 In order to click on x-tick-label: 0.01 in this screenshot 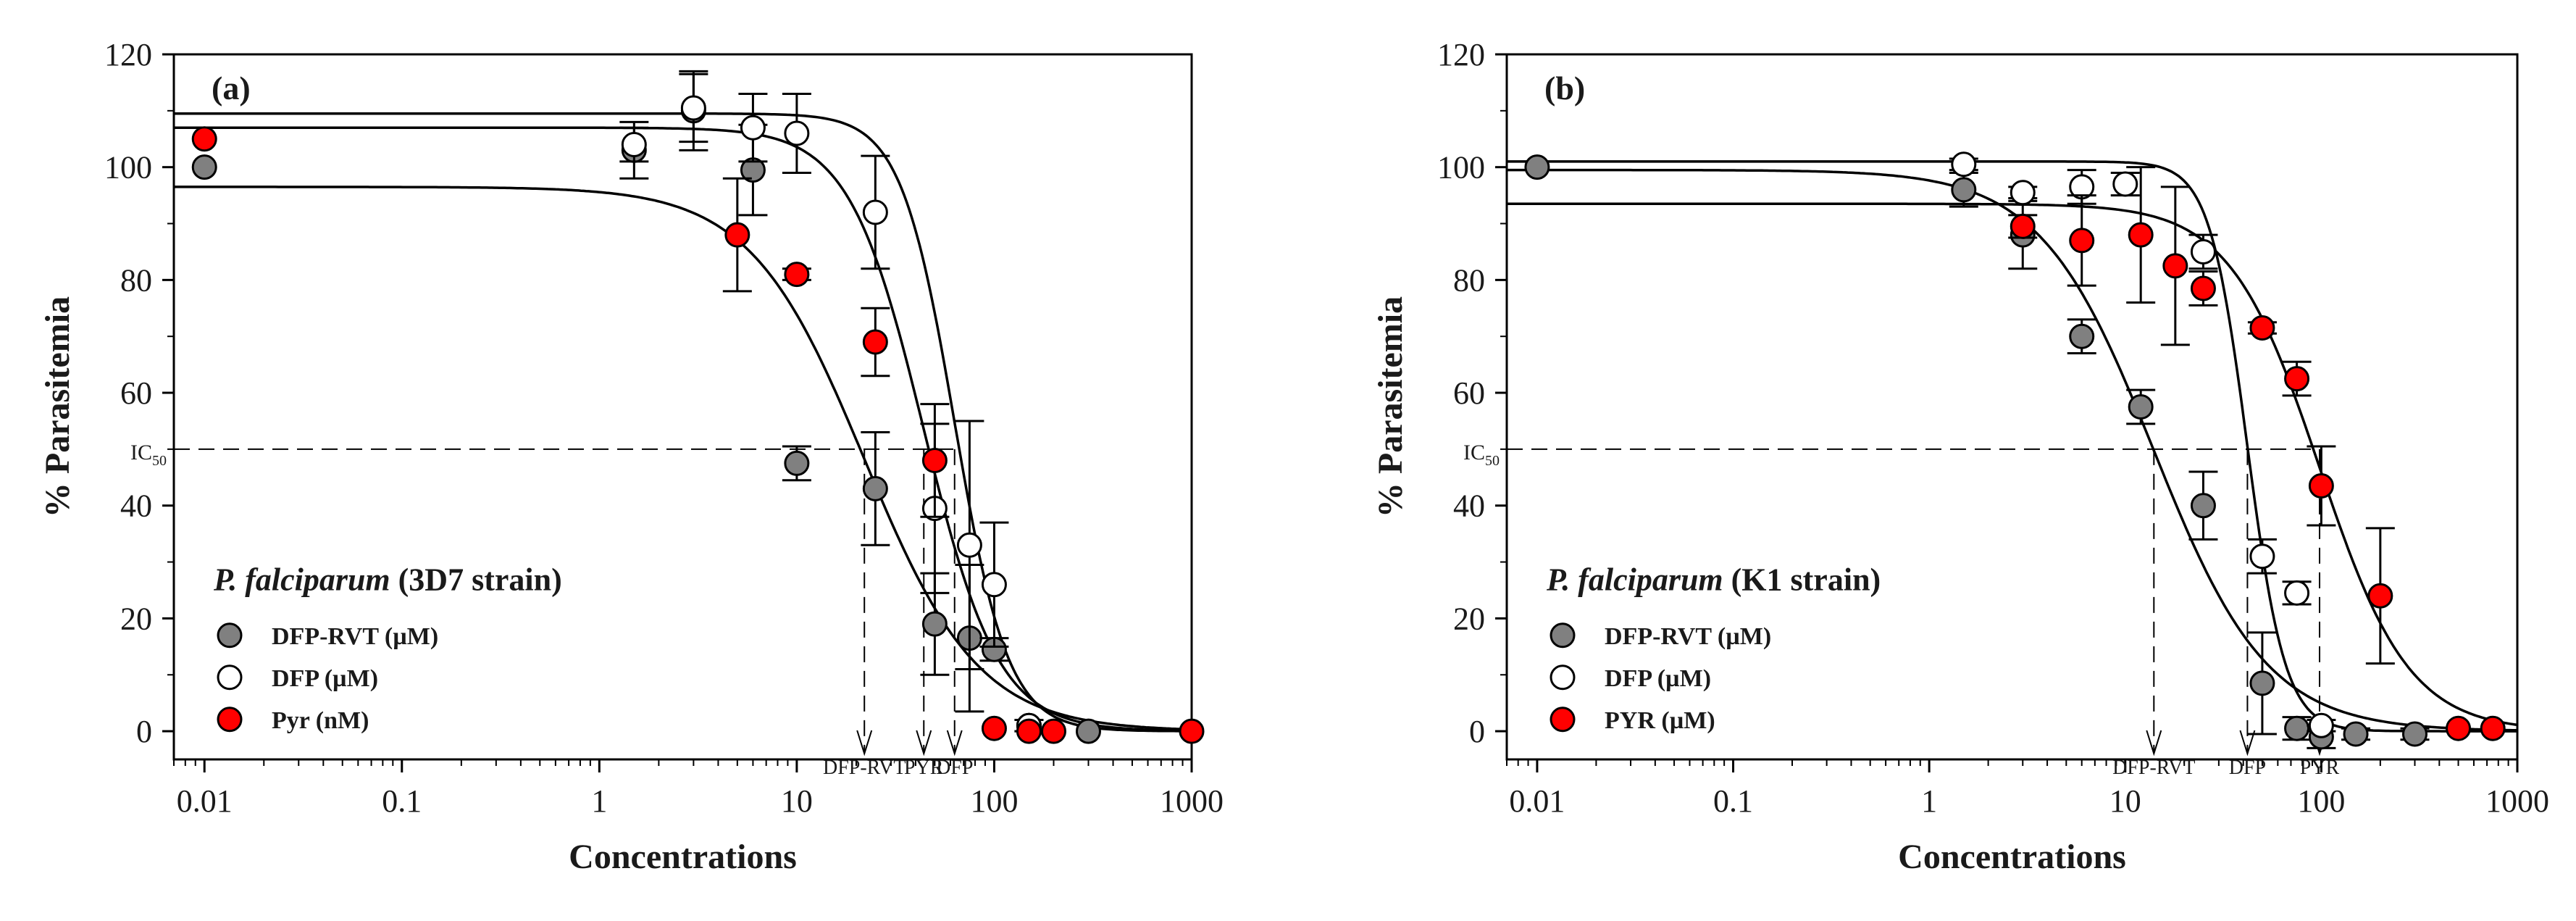, I will do `click(205, 801)`.